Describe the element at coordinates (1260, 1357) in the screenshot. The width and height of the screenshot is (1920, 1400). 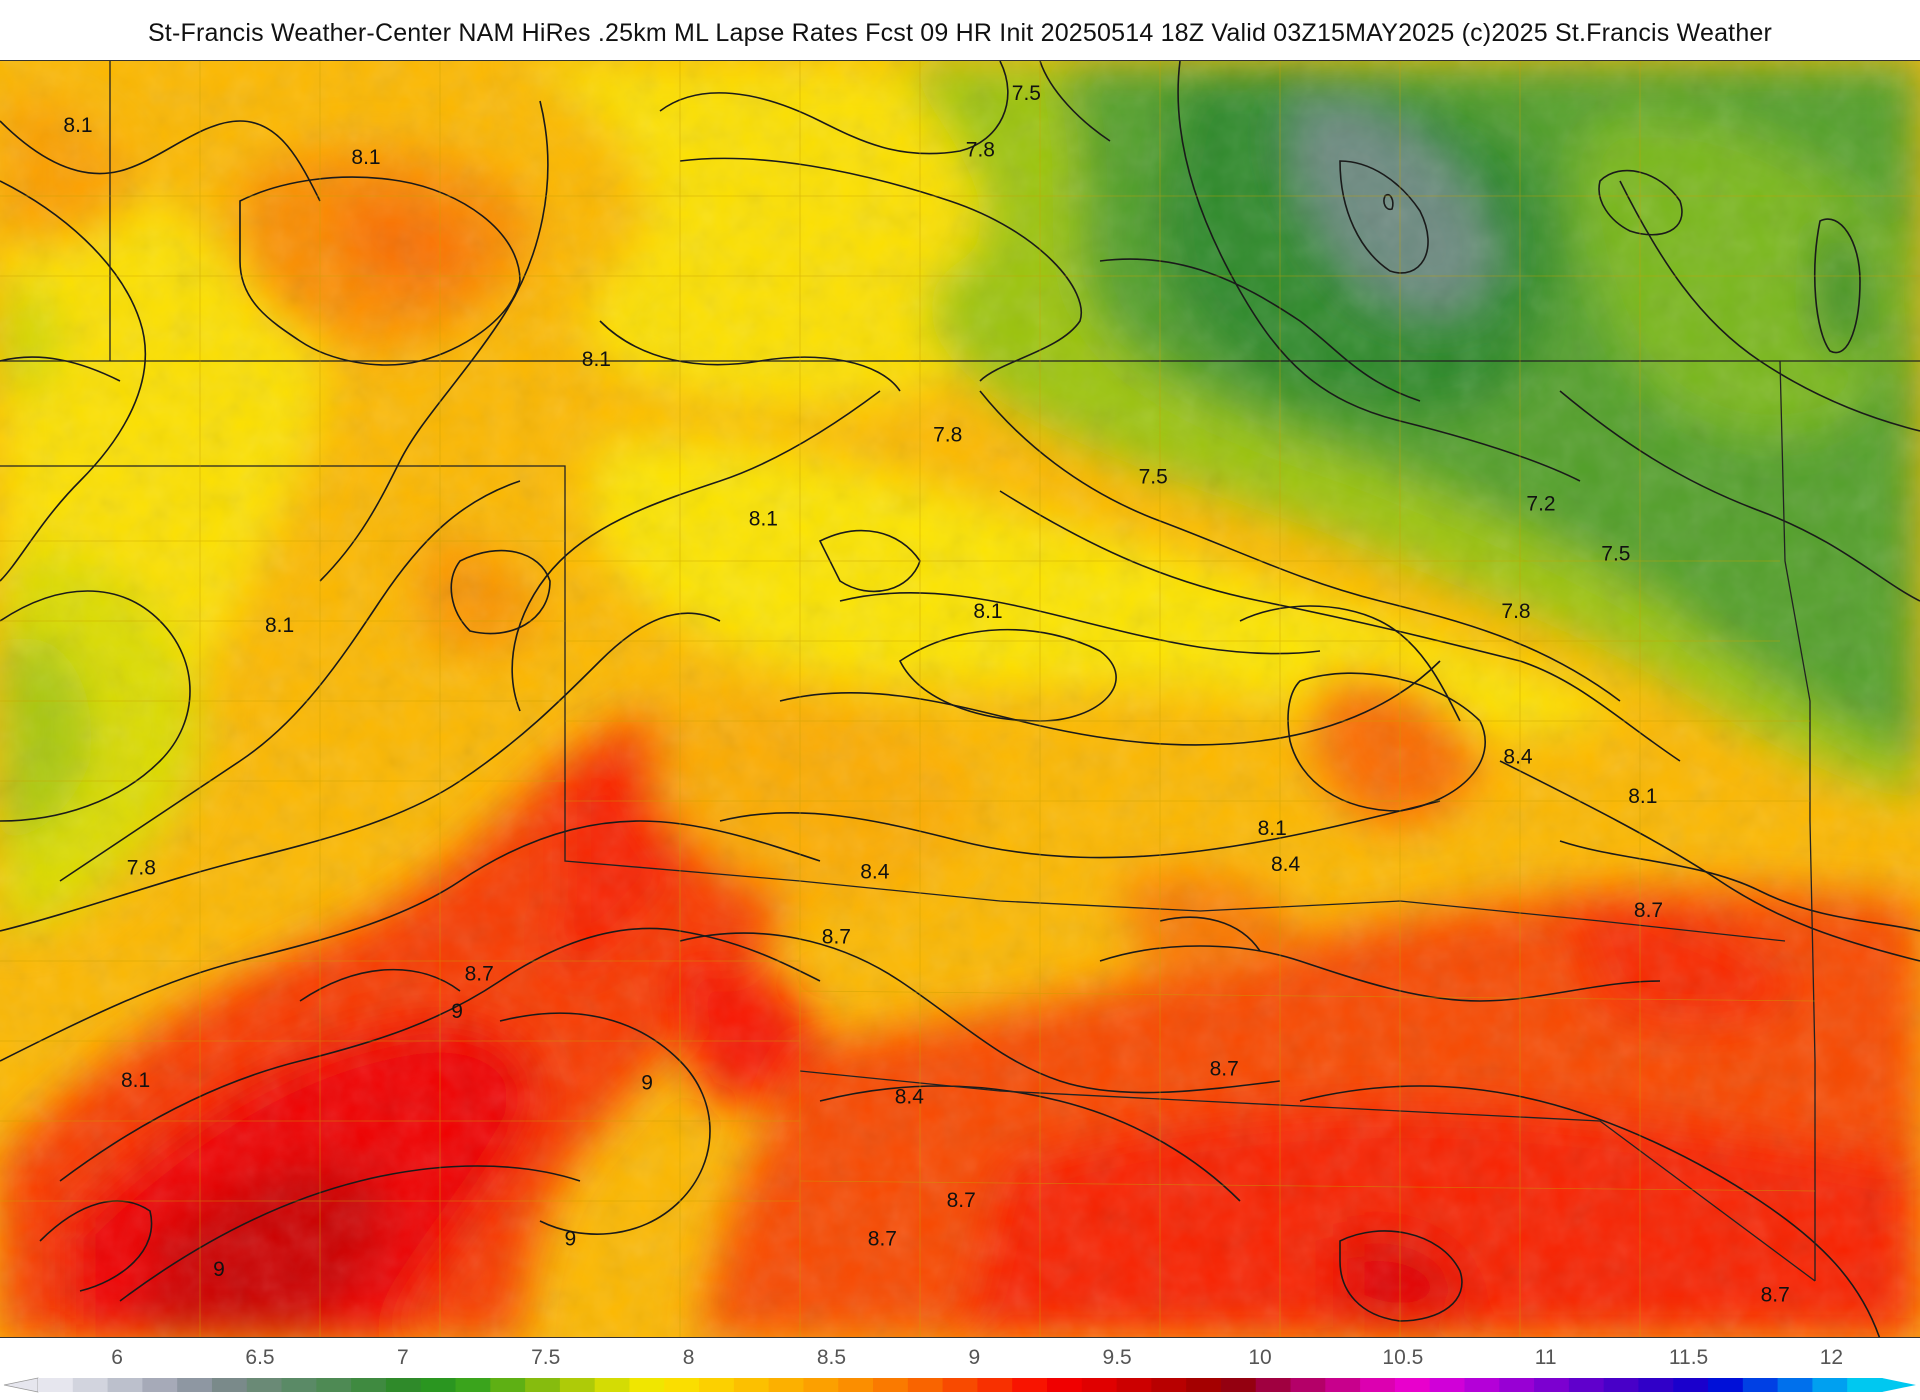
I see `colorbar-tick-label: 10` at that location.